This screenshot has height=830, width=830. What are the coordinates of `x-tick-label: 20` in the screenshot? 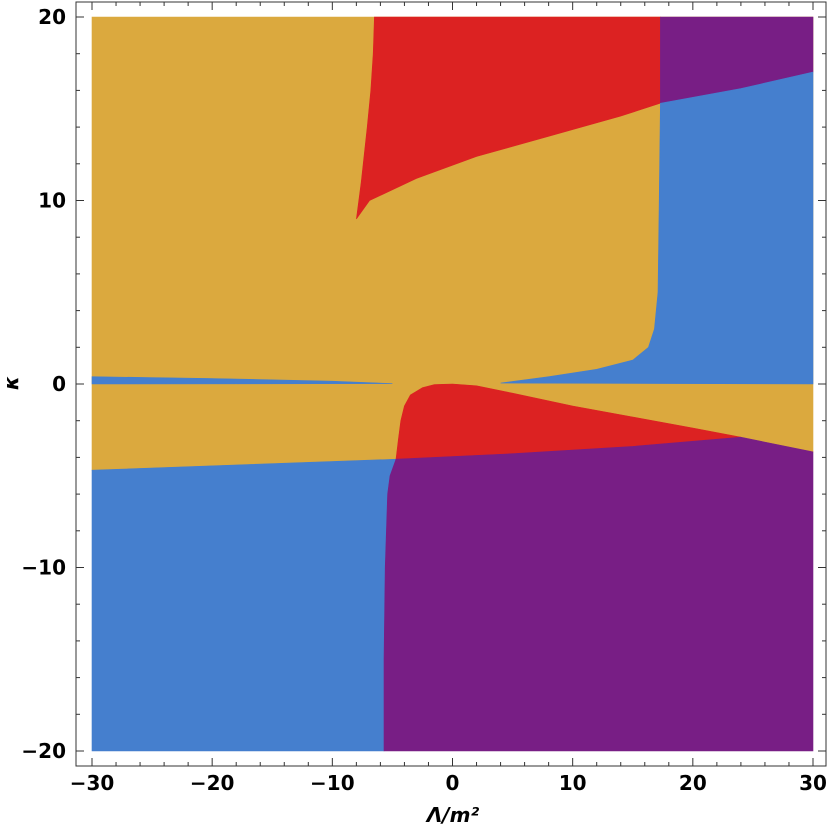 It's located at (693, 783).